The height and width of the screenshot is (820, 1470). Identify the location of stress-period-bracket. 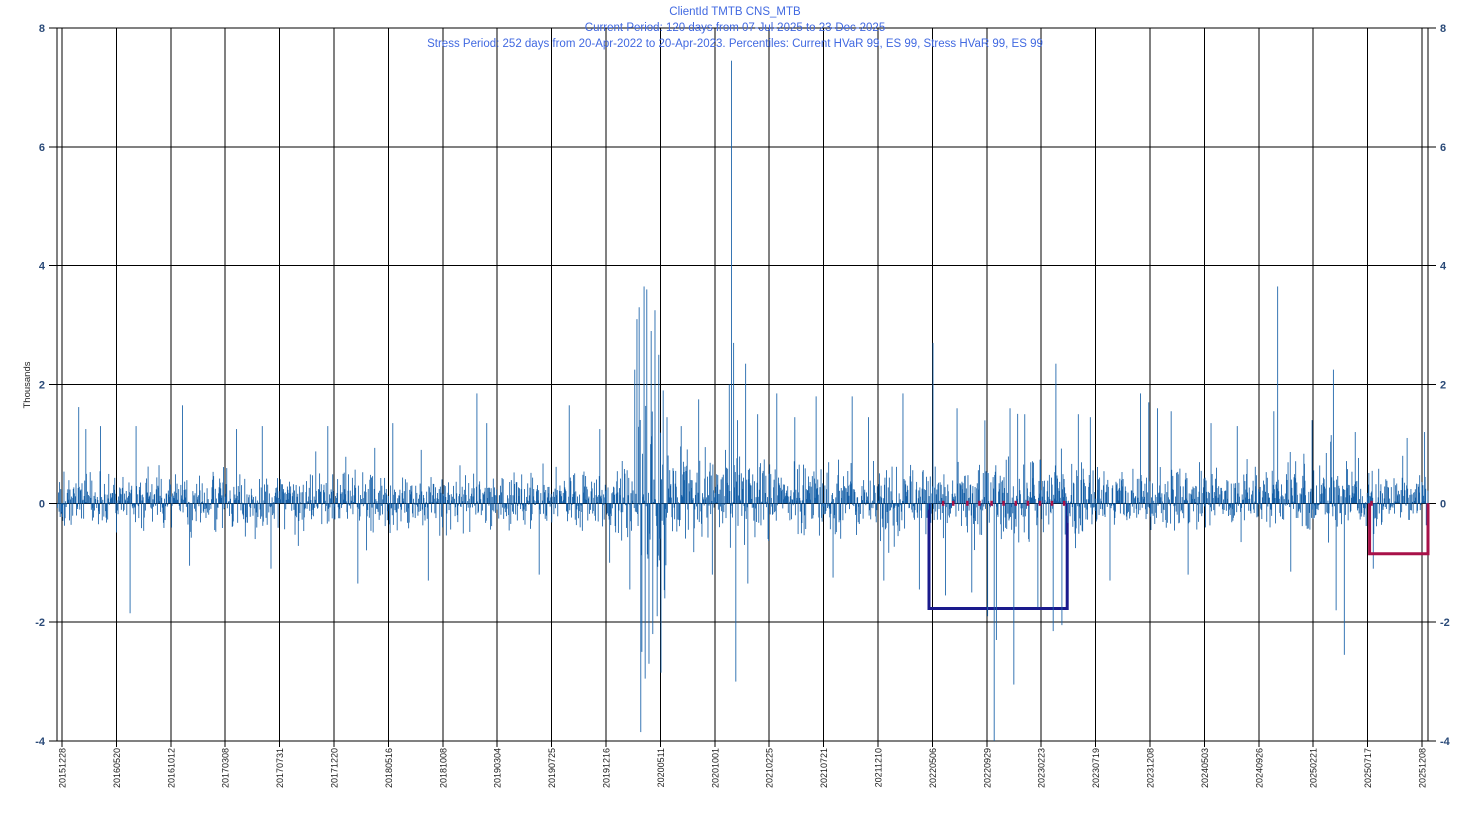
(998, 556).